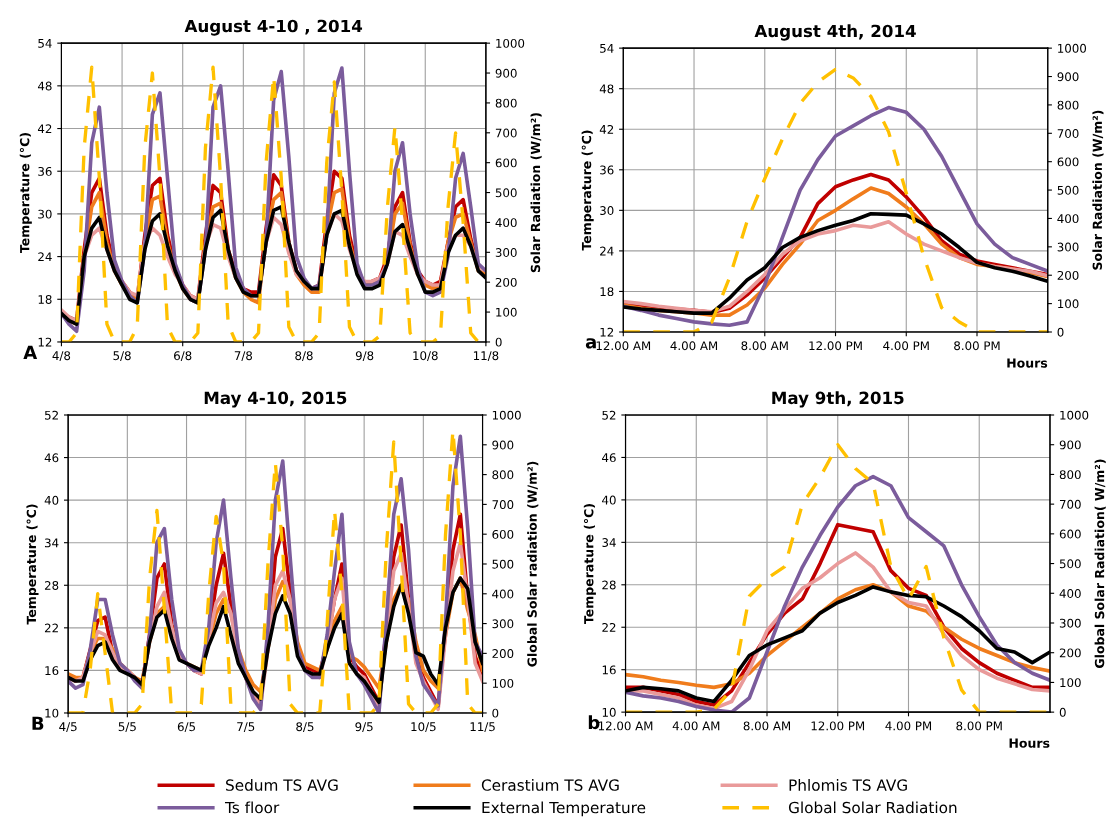 The width and height of the screenshot is (1117, 830). I want to click on text: A, so click(30, 352).